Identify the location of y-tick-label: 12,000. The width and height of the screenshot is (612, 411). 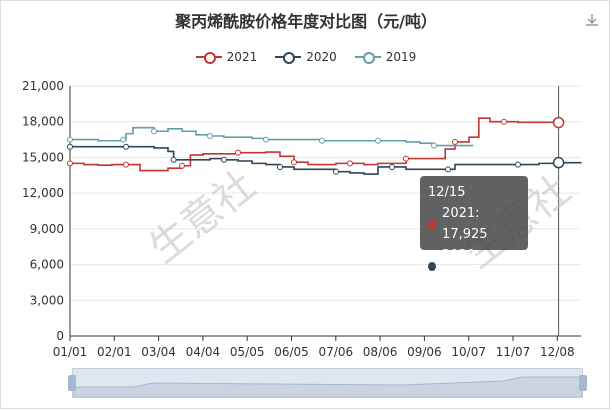
(43, 193).